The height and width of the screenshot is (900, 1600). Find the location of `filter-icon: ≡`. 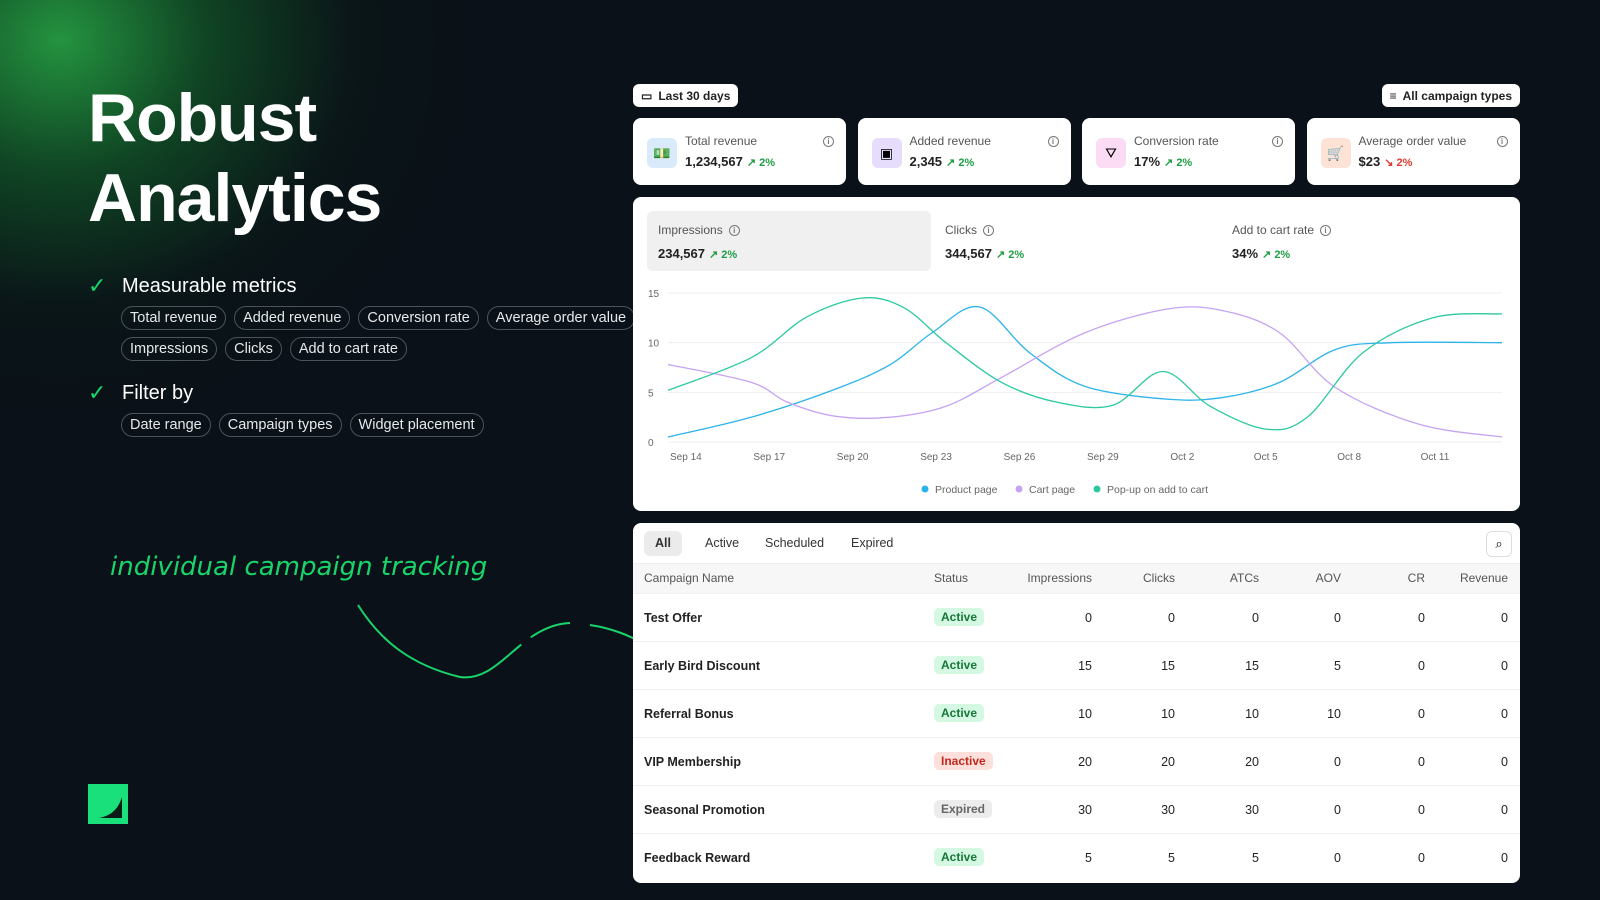

filter-icon: ≡ is located at coordinates (1393, 95).